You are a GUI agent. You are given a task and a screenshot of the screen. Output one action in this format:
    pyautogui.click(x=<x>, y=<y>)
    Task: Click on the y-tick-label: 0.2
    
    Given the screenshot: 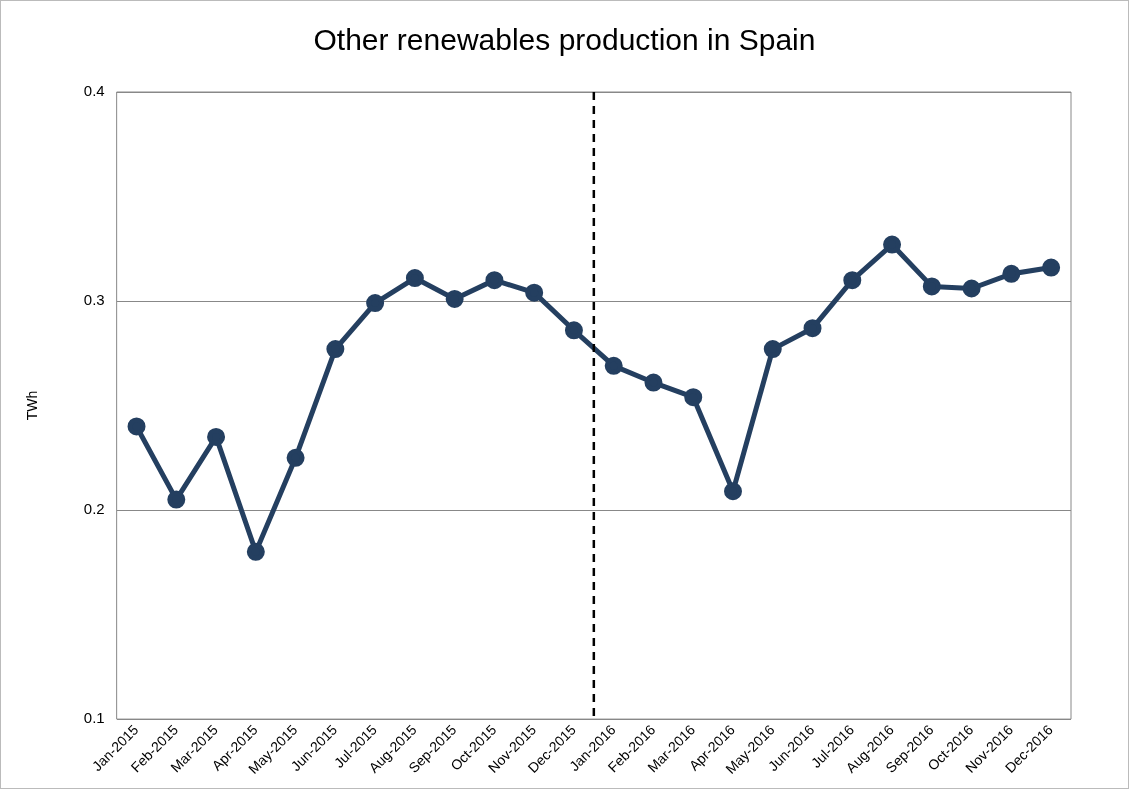 What is the action you would take?
    pyautogui.click(x=94, y=509)
    